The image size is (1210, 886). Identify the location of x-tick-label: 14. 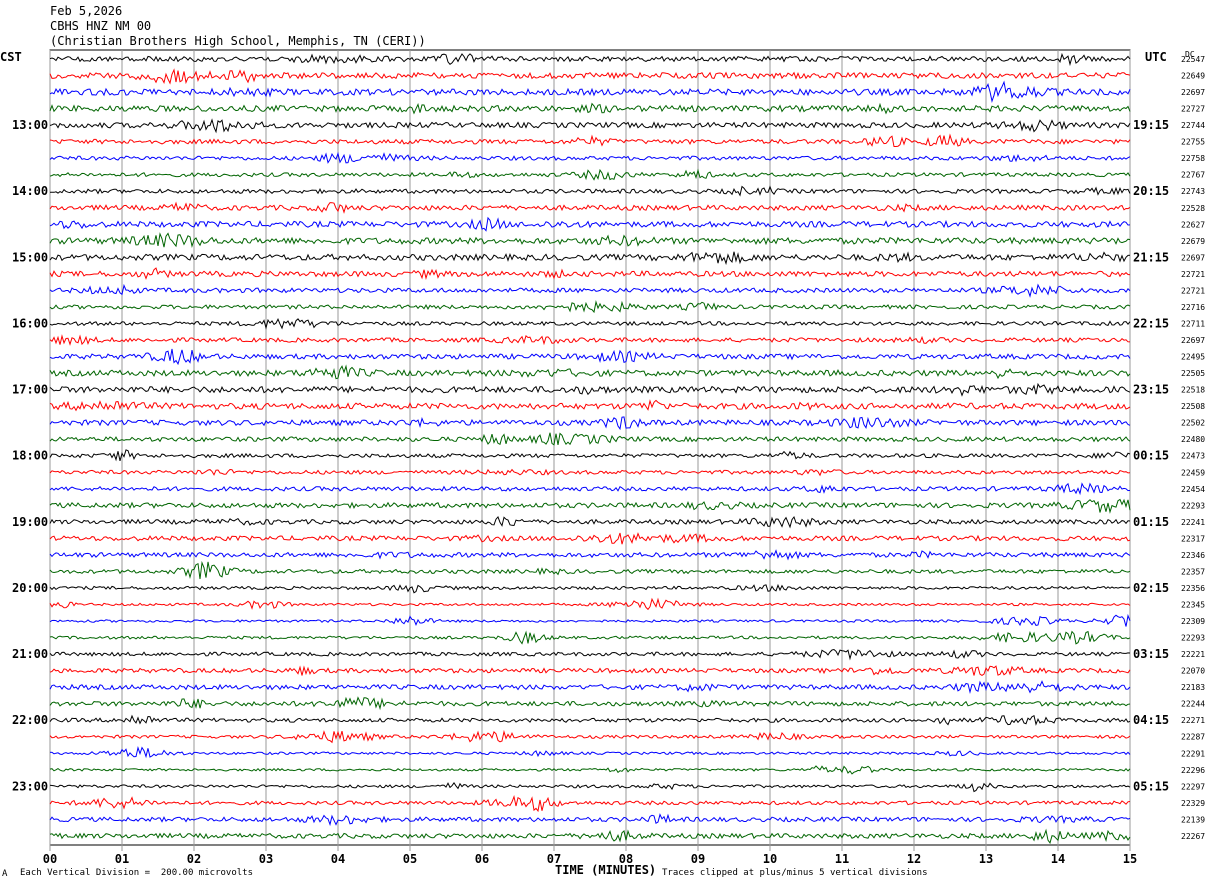
(1058, 859).